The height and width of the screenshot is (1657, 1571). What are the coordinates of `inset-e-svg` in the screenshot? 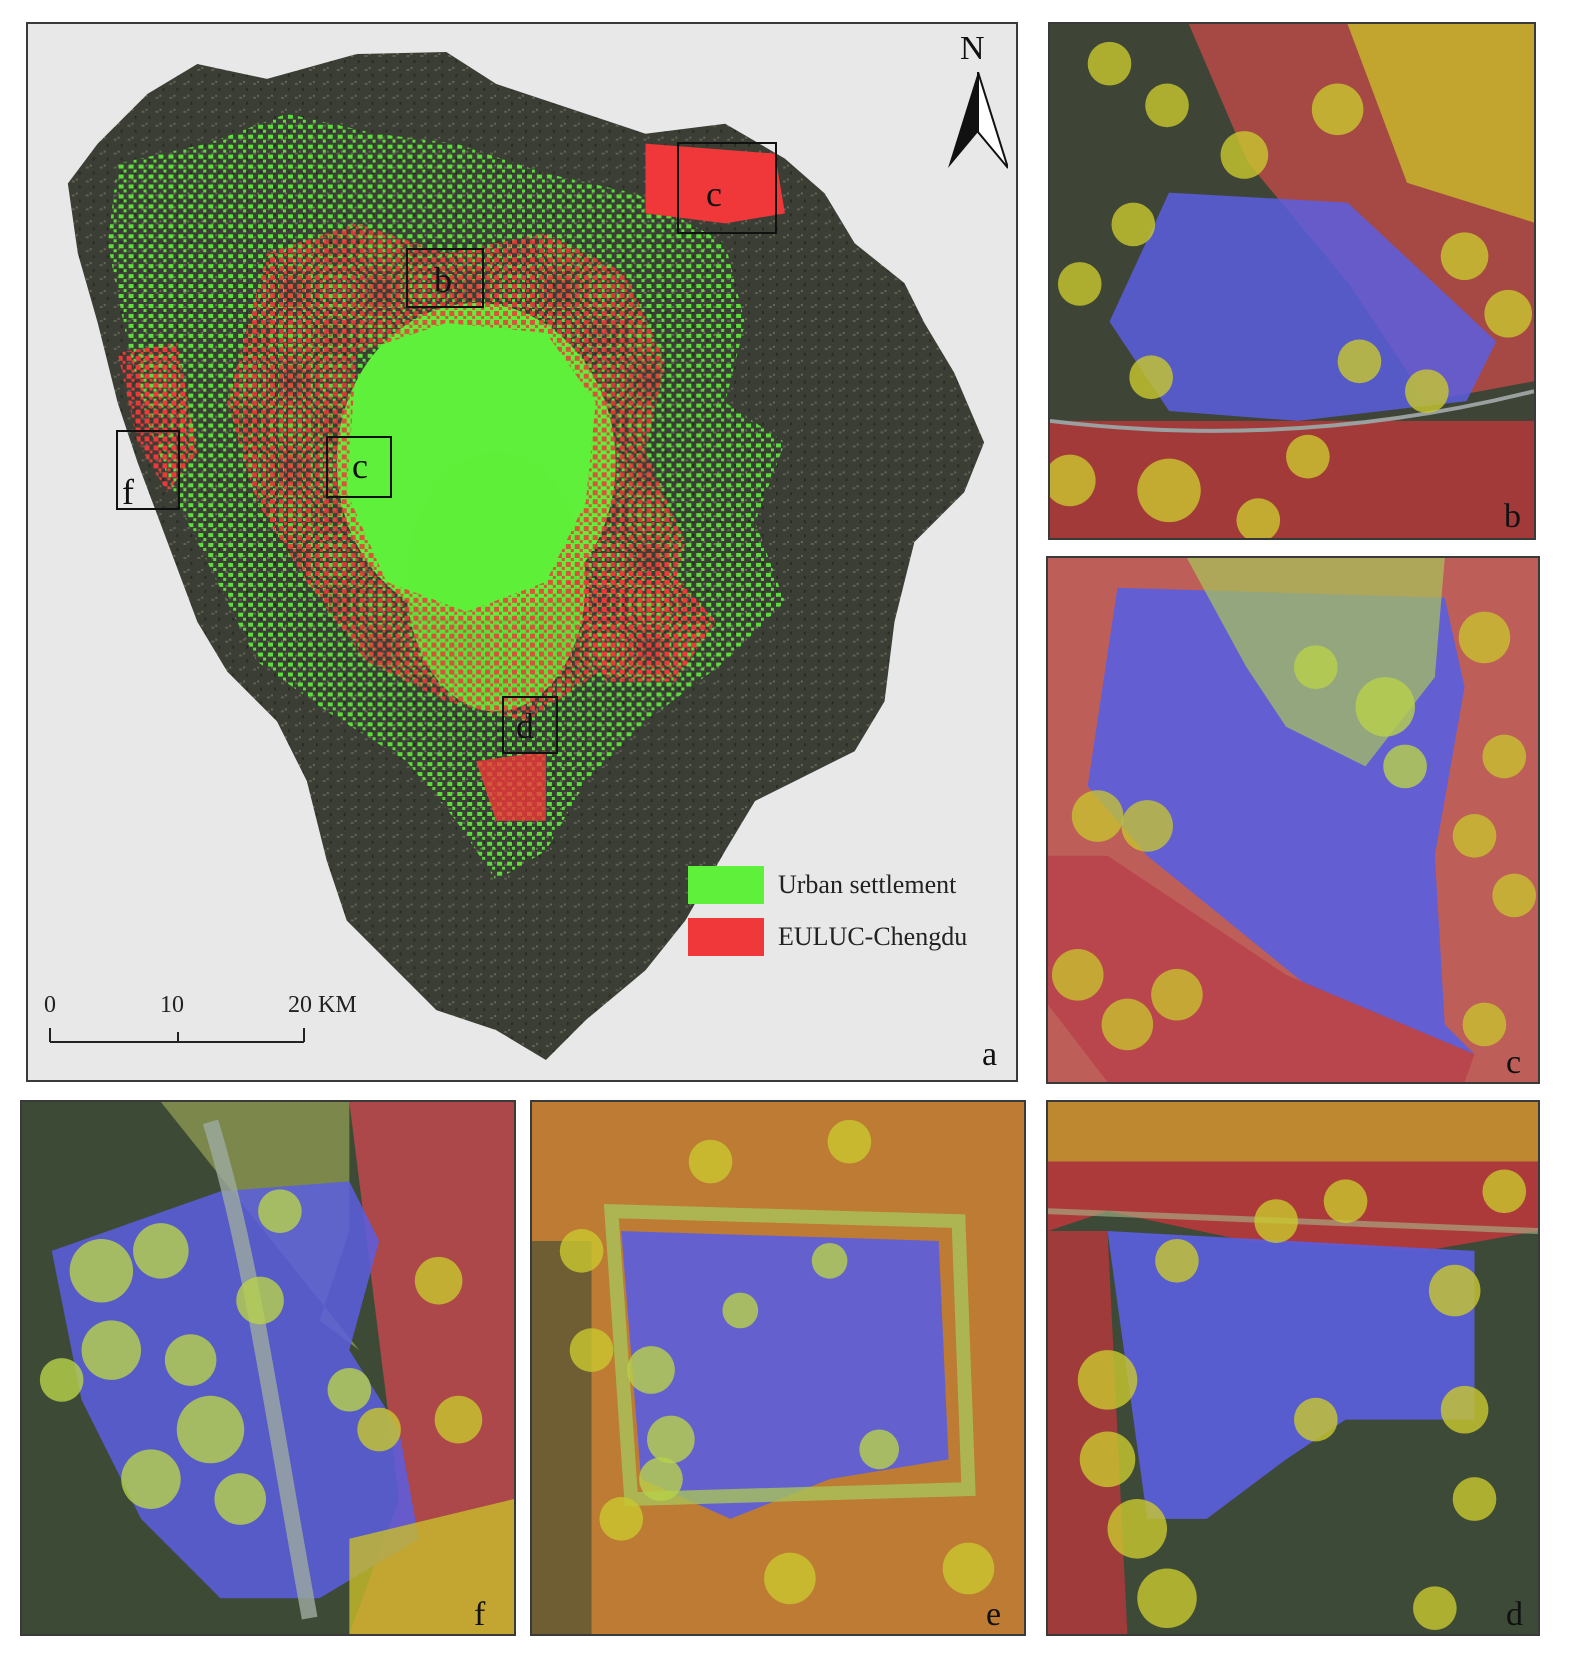 It's located at (778, 1368).